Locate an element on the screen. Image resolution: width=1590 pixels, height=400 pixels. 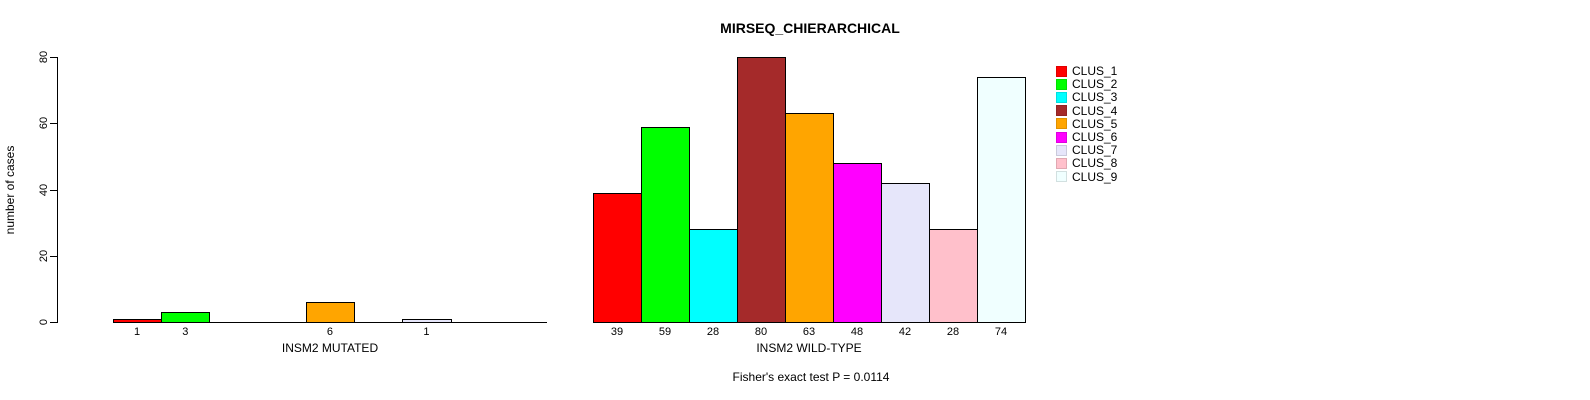
legend-item: CLUS_9 is located at coordinates (1086, 177).